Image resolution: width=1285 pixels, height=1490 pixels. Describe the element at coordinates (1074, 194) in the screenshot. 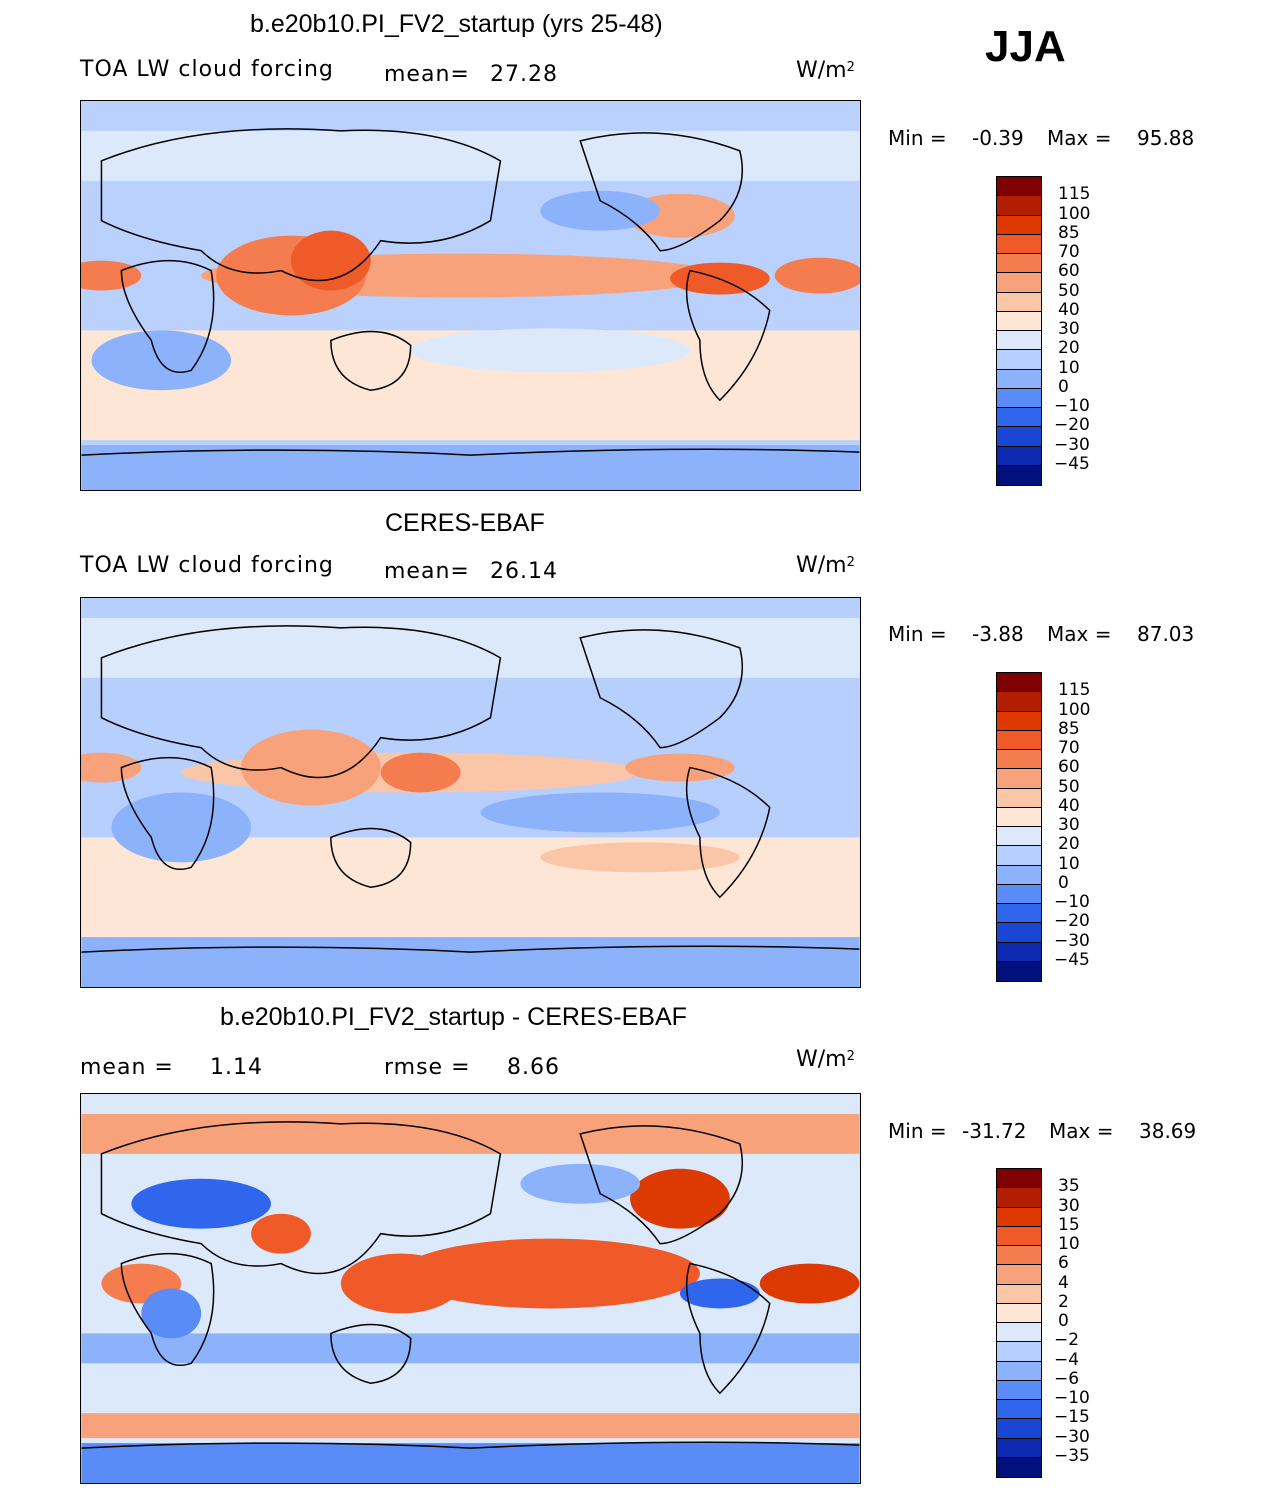

I see `colorbar-tick-label: 115` at that location.